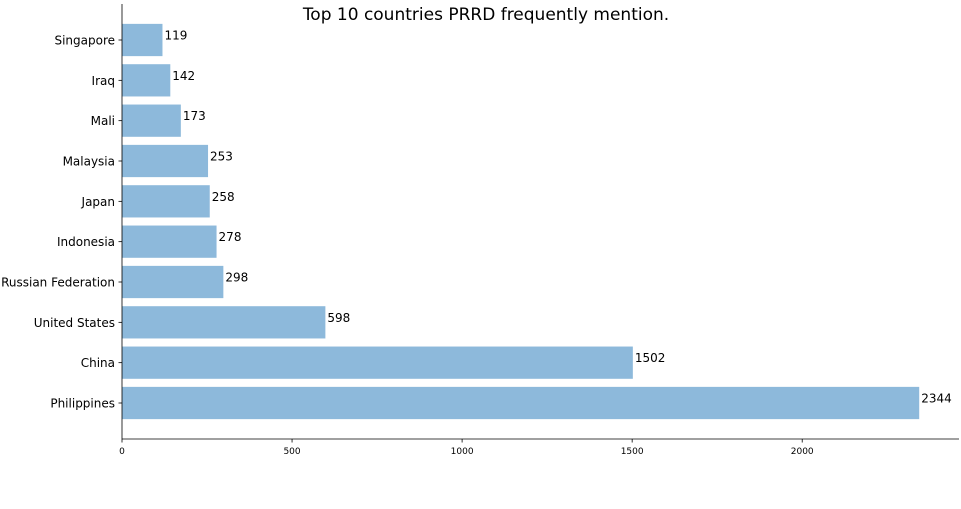  Describe the element at coordinates (338, 318) in the screenshot. I see `value-label-united-states: 598` at that location.